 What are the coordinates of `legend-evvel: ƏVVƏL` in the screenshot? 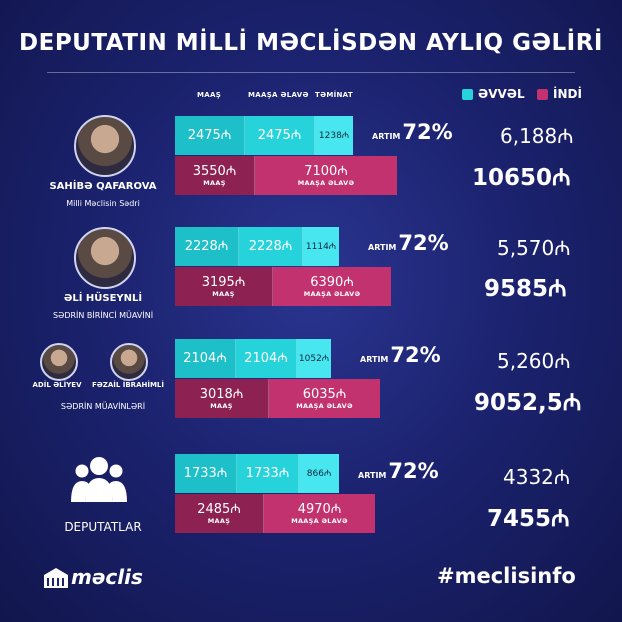 It's located at (493, 94).